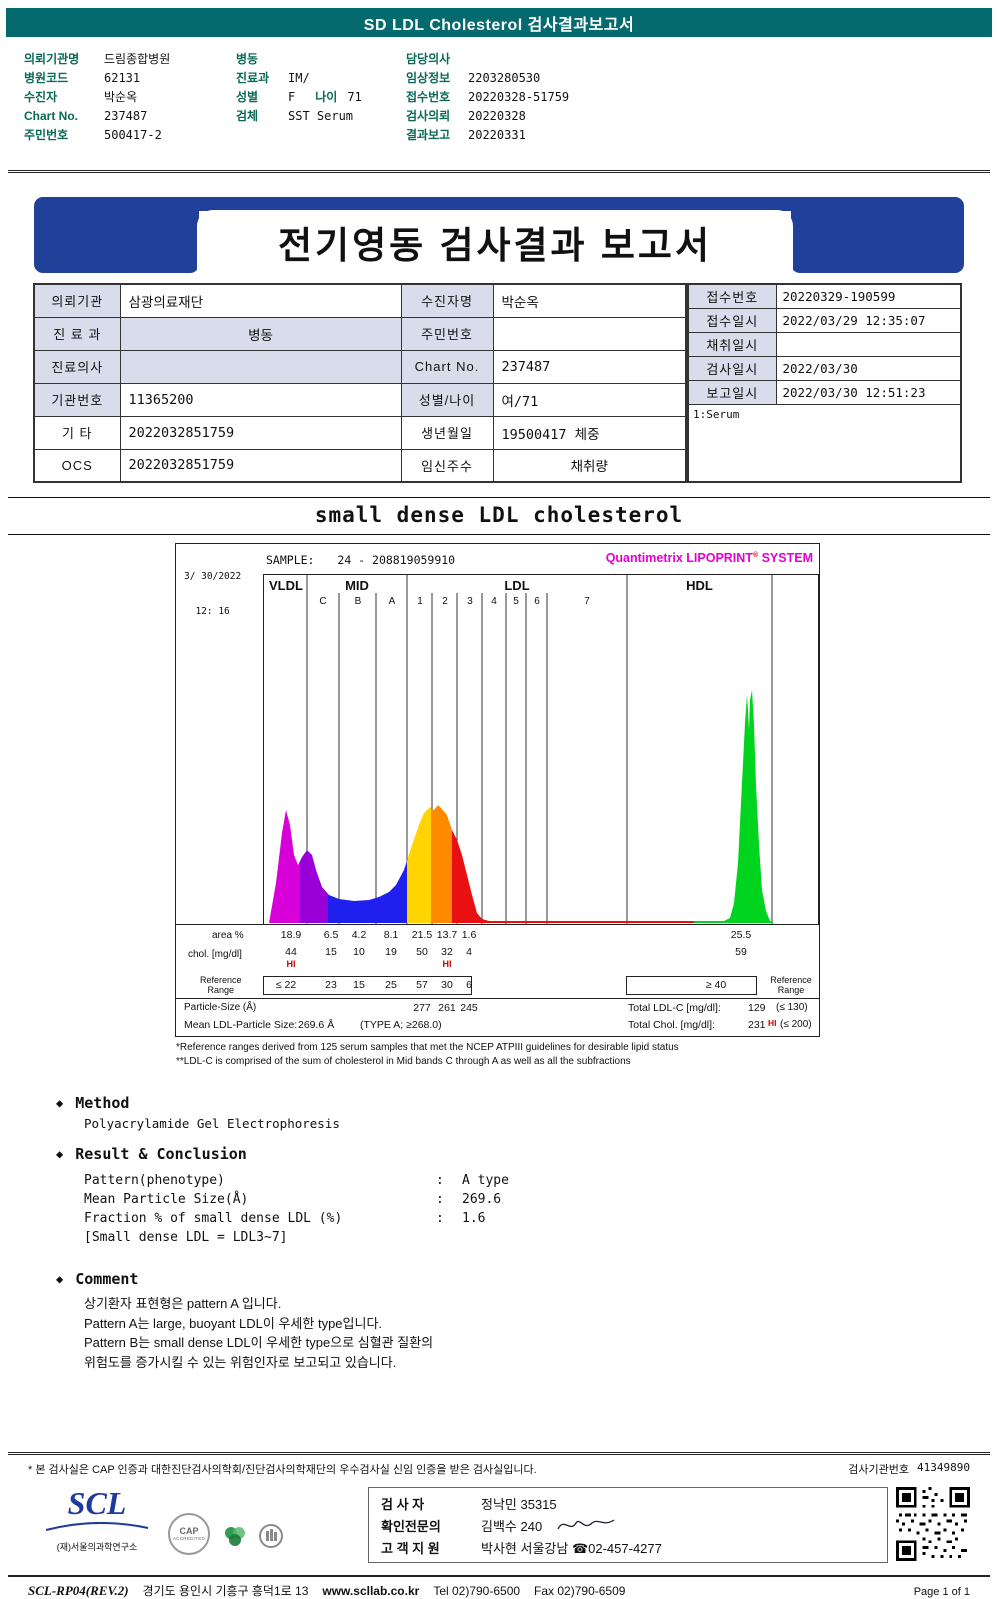 The image size is (998, 1599). I want to click on area-value: 18.9, so click(291, 935).